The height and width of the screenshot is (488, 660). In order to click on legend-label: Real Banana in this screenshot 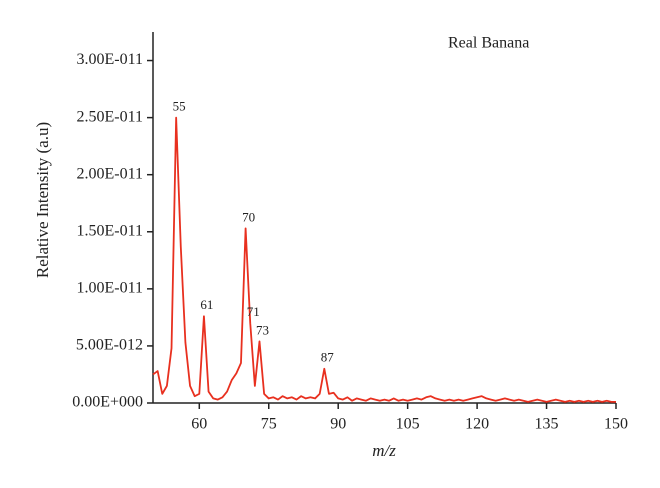, I will do `click(488, 43)`.